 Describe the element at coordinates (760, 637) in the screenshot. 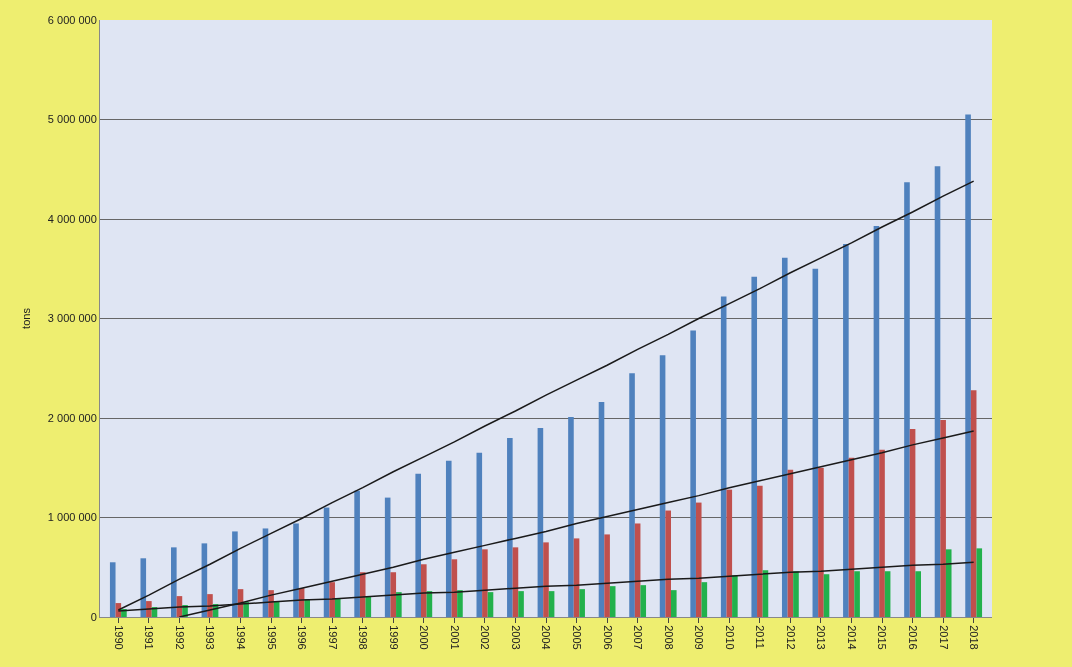

I see `x-tick-label: 2011` at that location.